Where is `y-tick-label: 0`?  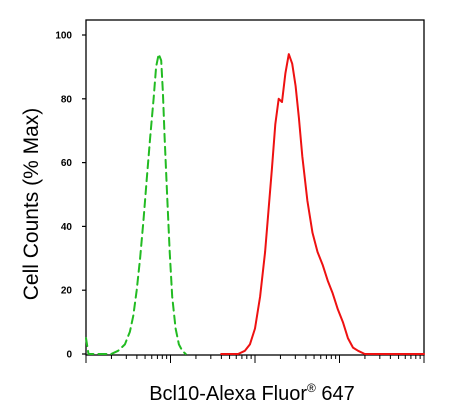
y-tick-label: 0 is located at coordinates (69, 355).